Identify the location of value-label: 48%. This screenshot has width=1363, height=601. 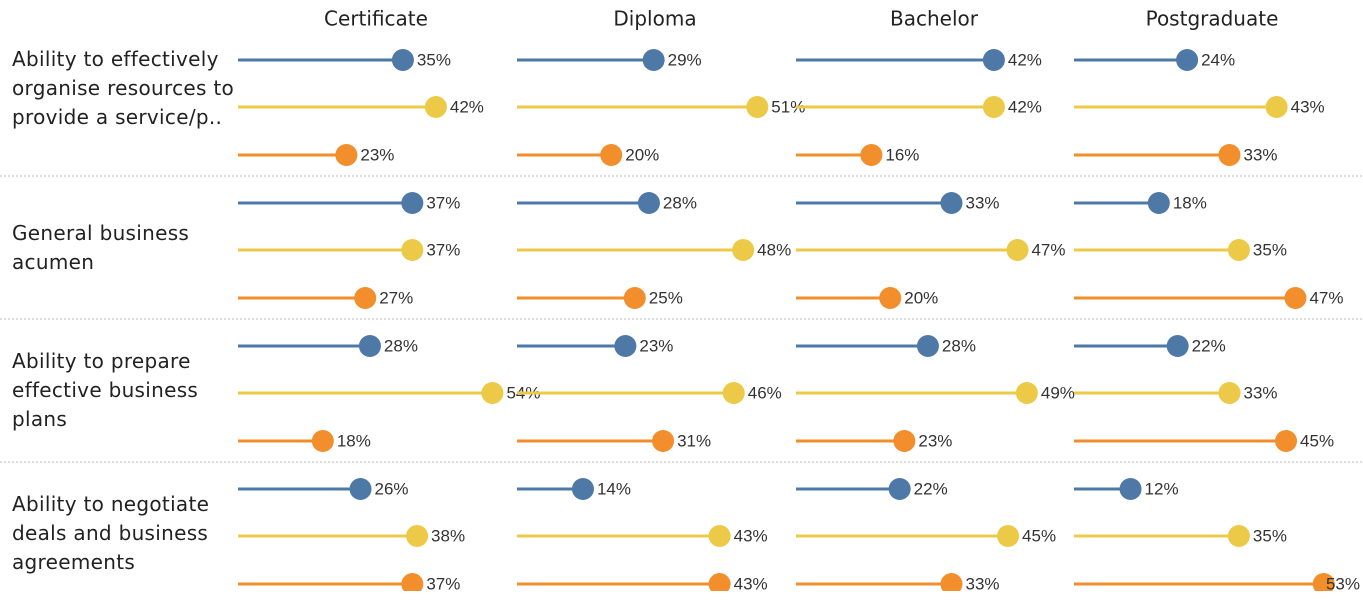
(774, 249).